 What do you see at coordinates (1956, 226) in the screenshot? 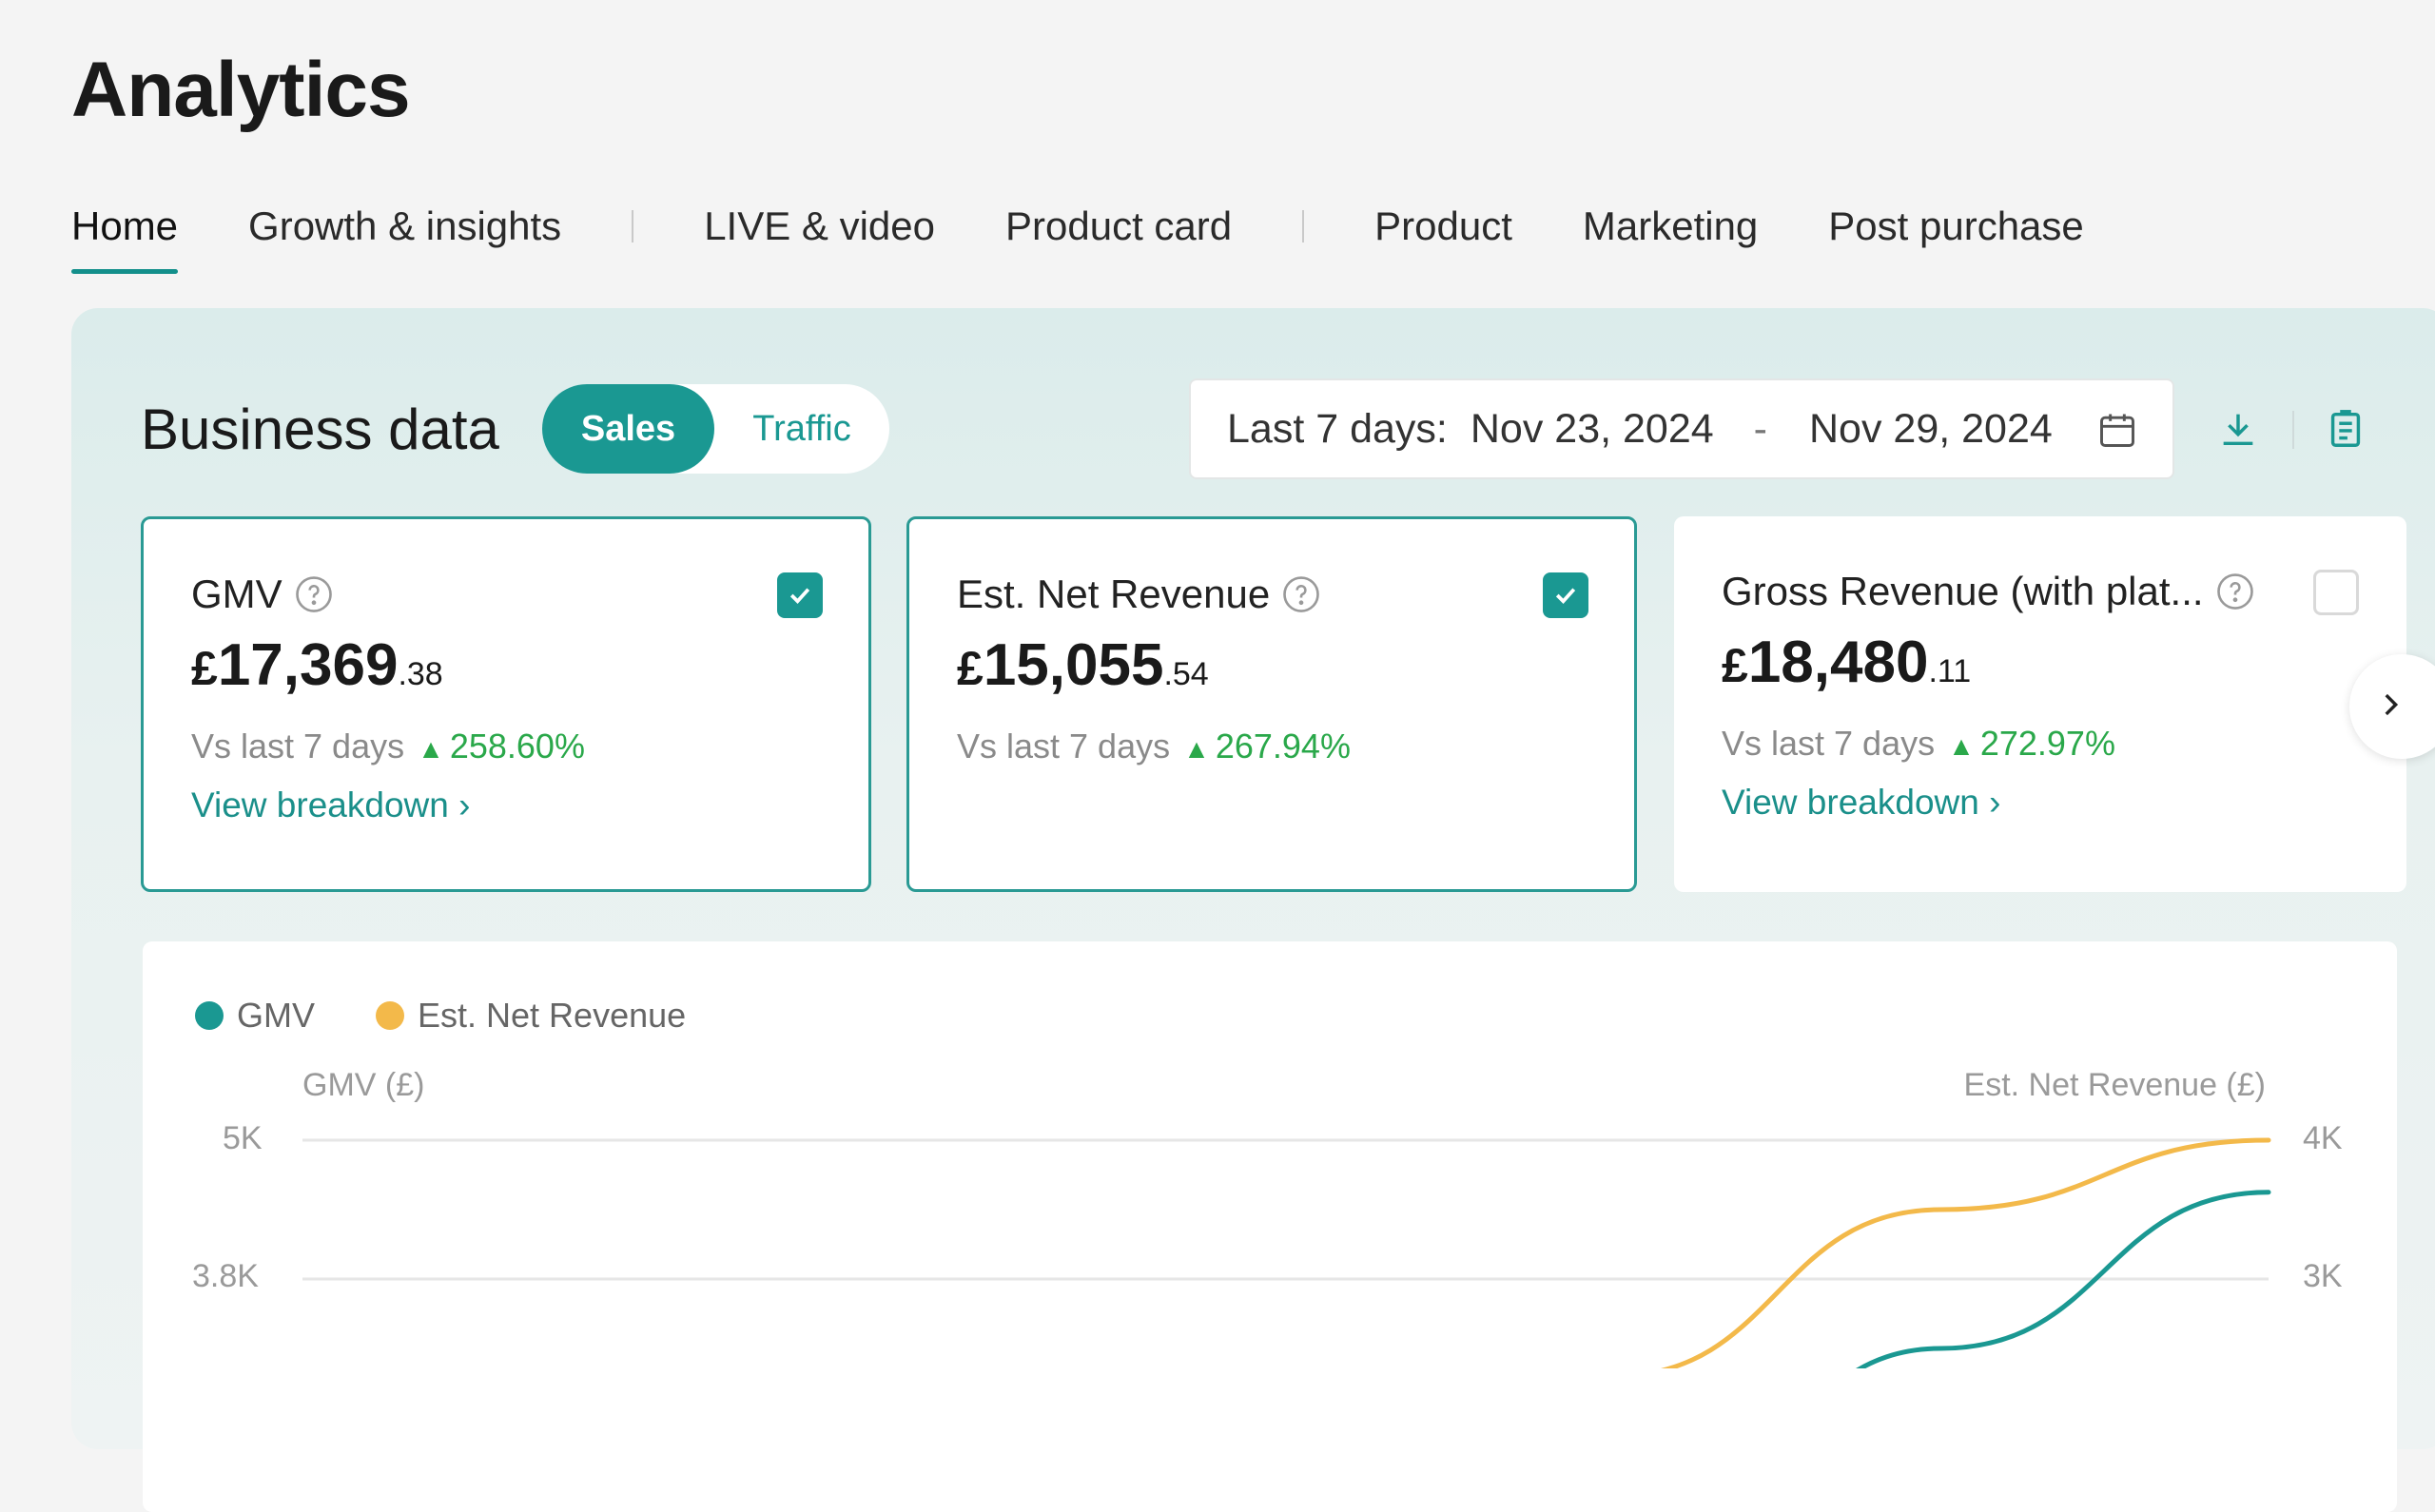
I see `tab-post-purchase: Post purchase` at bounding box center [1956, 226].